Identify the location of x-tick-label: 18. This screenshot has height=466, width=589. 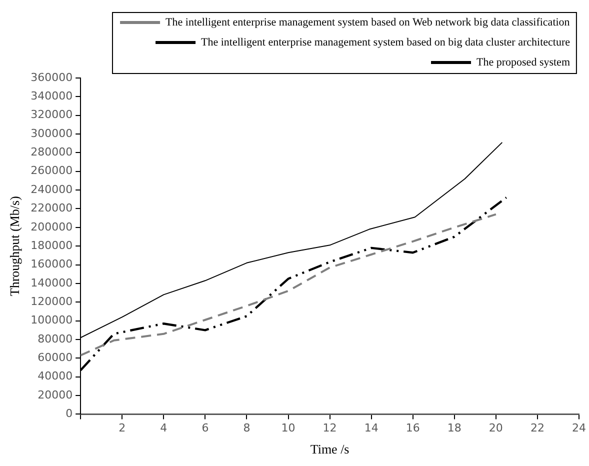
(454, 428).